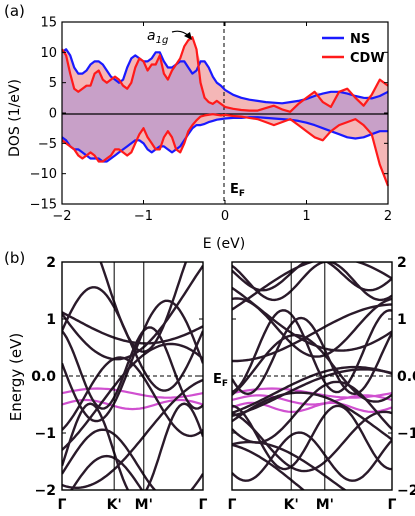 Image resolution: width=415 pixels, height=516 pixels. Describe the element at coordinates (143, 216) in the screenshot. I see `dos-x-tick-label: −1` at that location.